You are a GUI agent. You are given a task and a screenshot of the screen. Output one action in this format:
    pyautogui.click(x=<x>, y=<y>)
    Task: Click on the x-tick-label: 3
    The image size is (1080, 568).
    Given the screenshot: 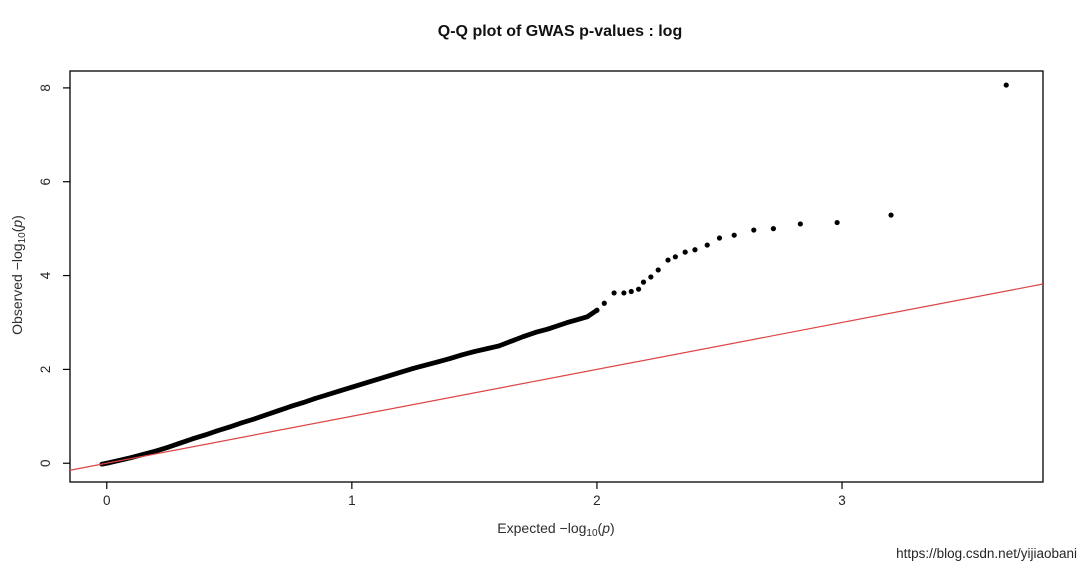 What is the action you would take?
    pyautogui.click(x=842, y=500)
    